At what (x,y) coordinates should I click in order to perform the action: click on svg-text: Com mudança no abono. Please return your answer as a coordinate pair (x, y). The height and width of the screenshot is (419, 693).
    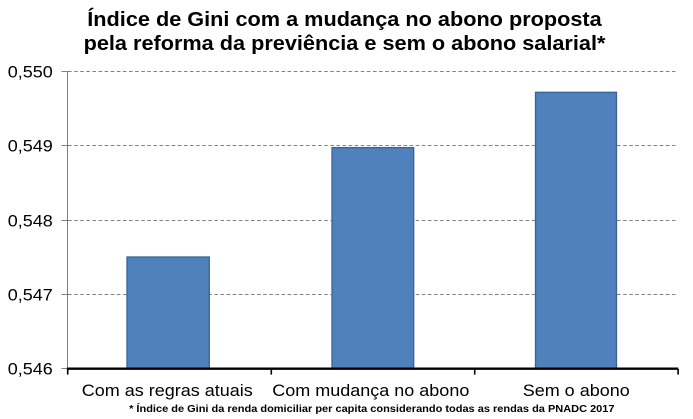
    Looking at the image, I should click on (370, 389).